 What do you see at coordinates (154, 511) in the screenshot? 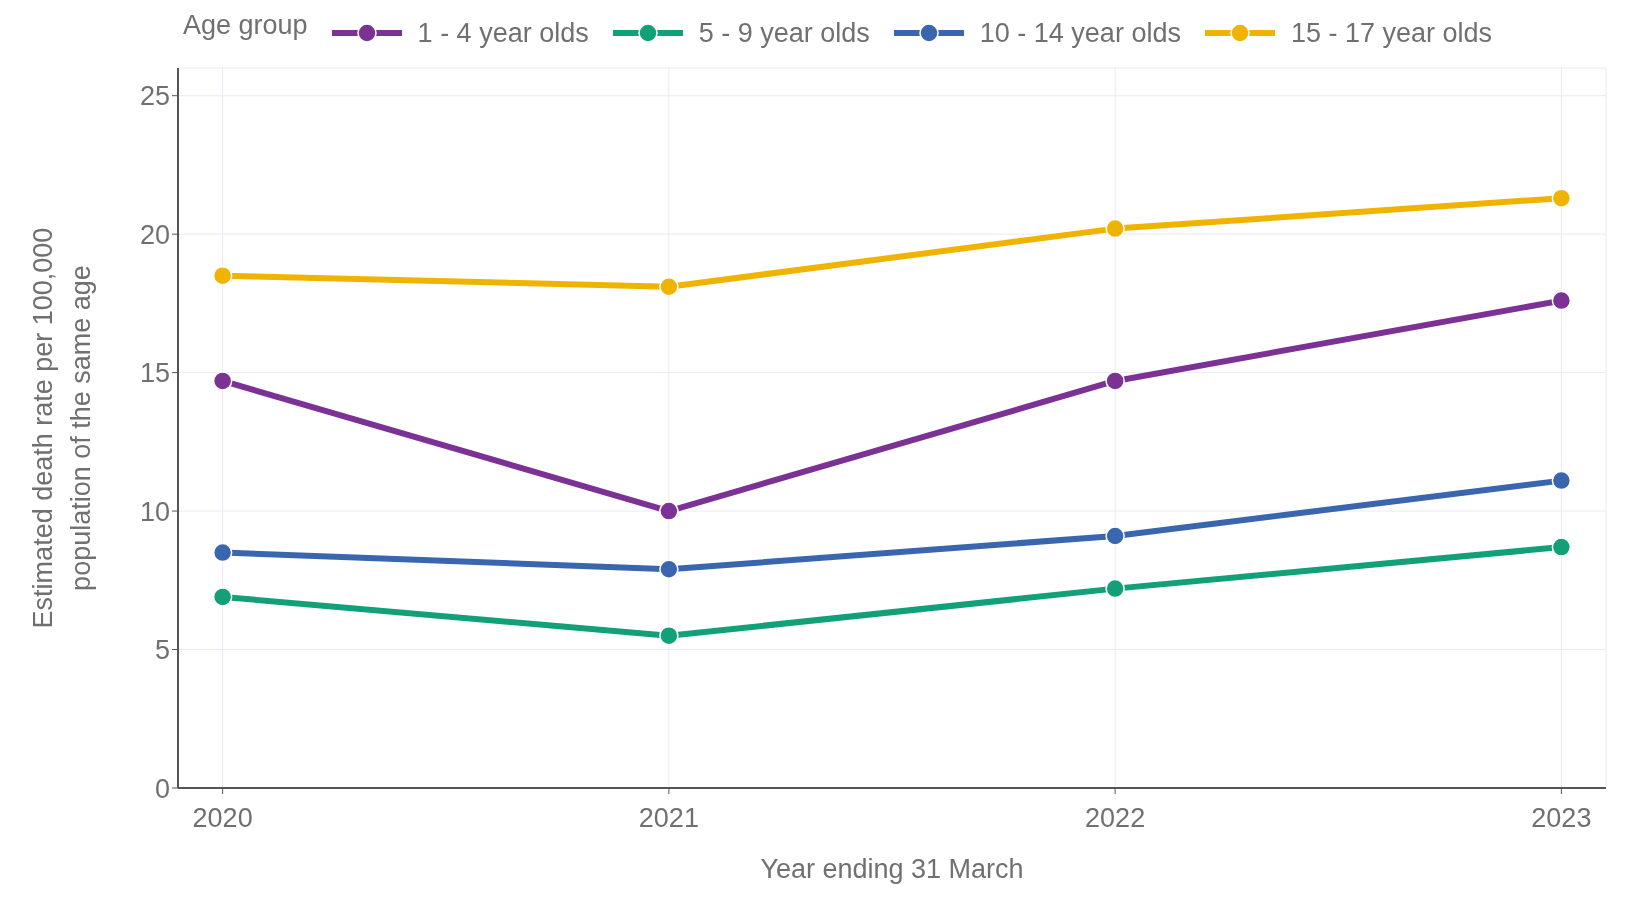
I see `y-tick-label: 10` at bounding box center [154, 511].